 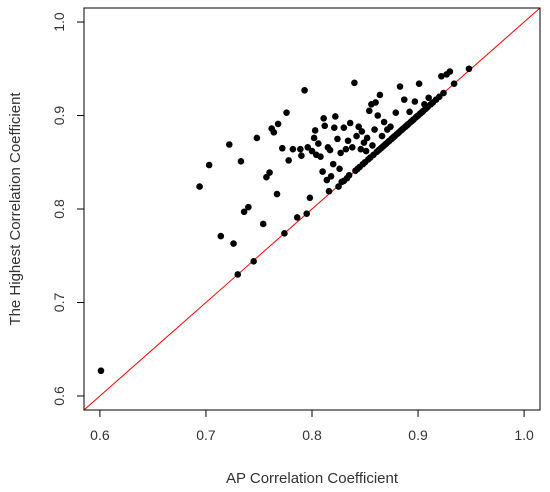 I want to click on y-tick-label: 0.8, so click(x=59, y=209).